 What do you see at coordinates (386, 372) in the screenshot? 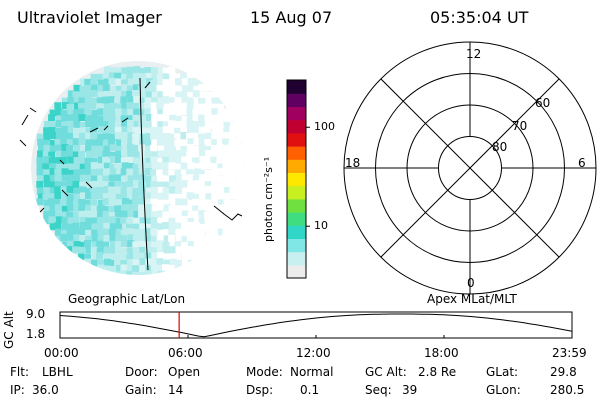
I see `gc-alt-label: GC Alt:` at bounding box center [386, 372].